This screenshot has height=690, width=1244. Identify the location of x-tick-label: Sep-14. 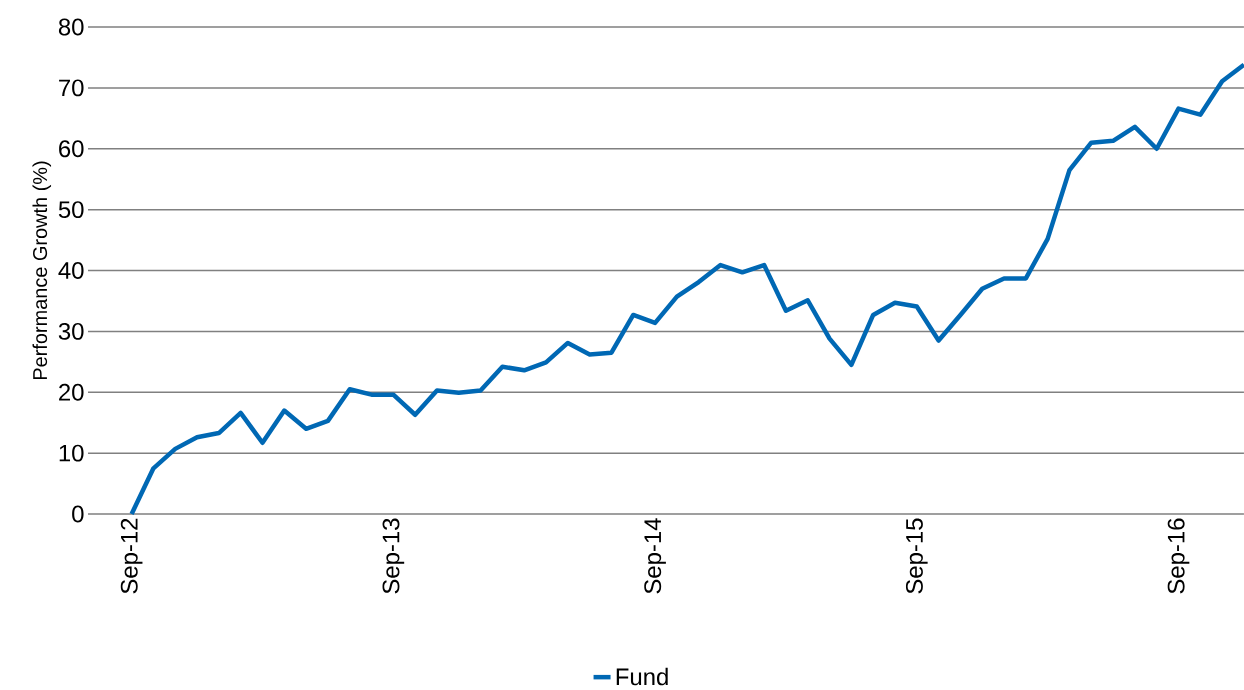
(655, 556).